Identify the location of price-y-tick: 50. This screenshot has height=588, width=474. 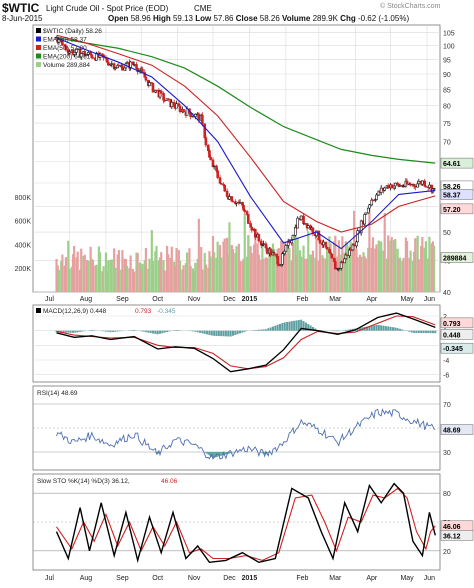
(447, 233).